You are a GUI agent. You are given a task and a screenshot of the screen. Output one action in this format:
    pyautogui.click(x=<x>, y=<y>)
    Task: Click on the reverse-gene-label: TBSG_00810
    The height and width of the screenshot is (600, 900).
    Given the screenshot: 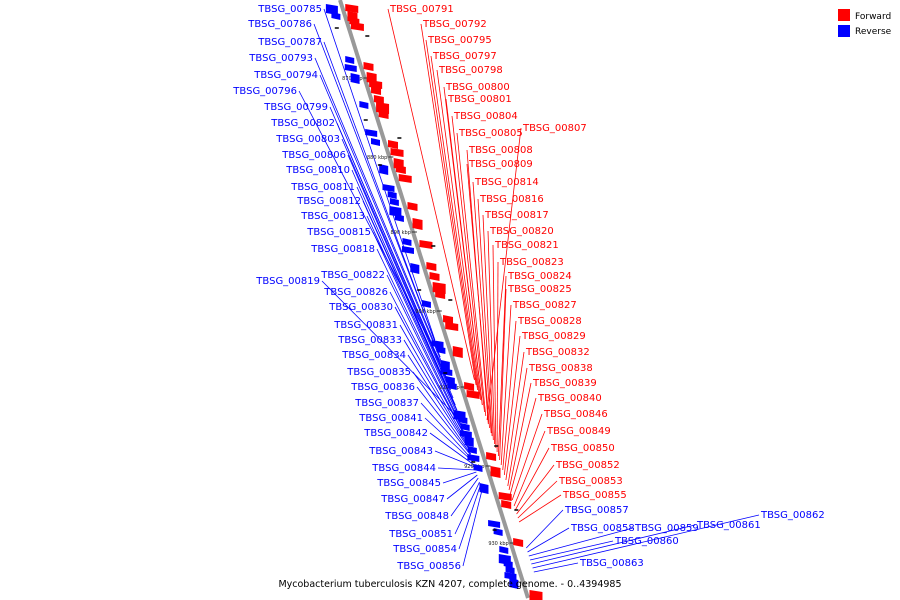 What is the action you would take?
    pyautogui.click(x=317, y=170)
    